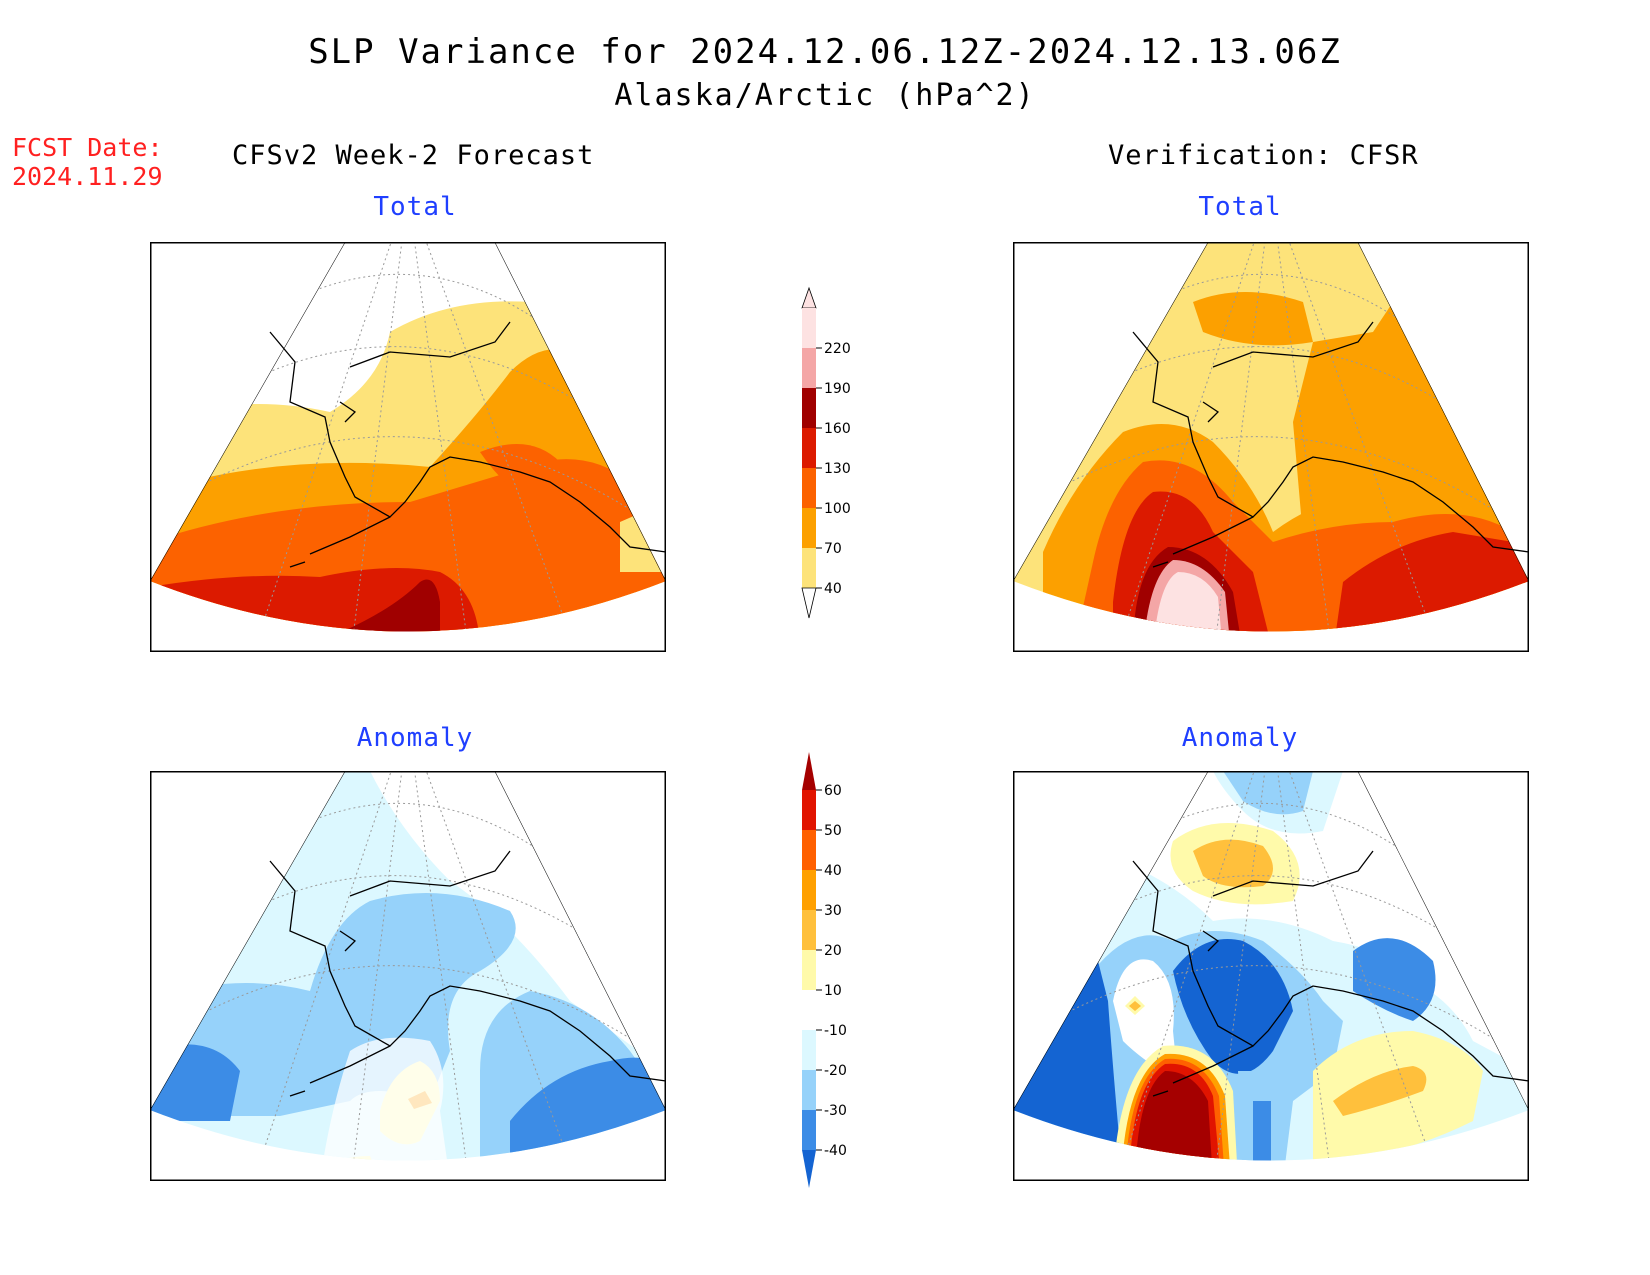 The width and height of the screenshot is (1650, 1275). I want to click on colorbar-label: 220, so click(837, 349).